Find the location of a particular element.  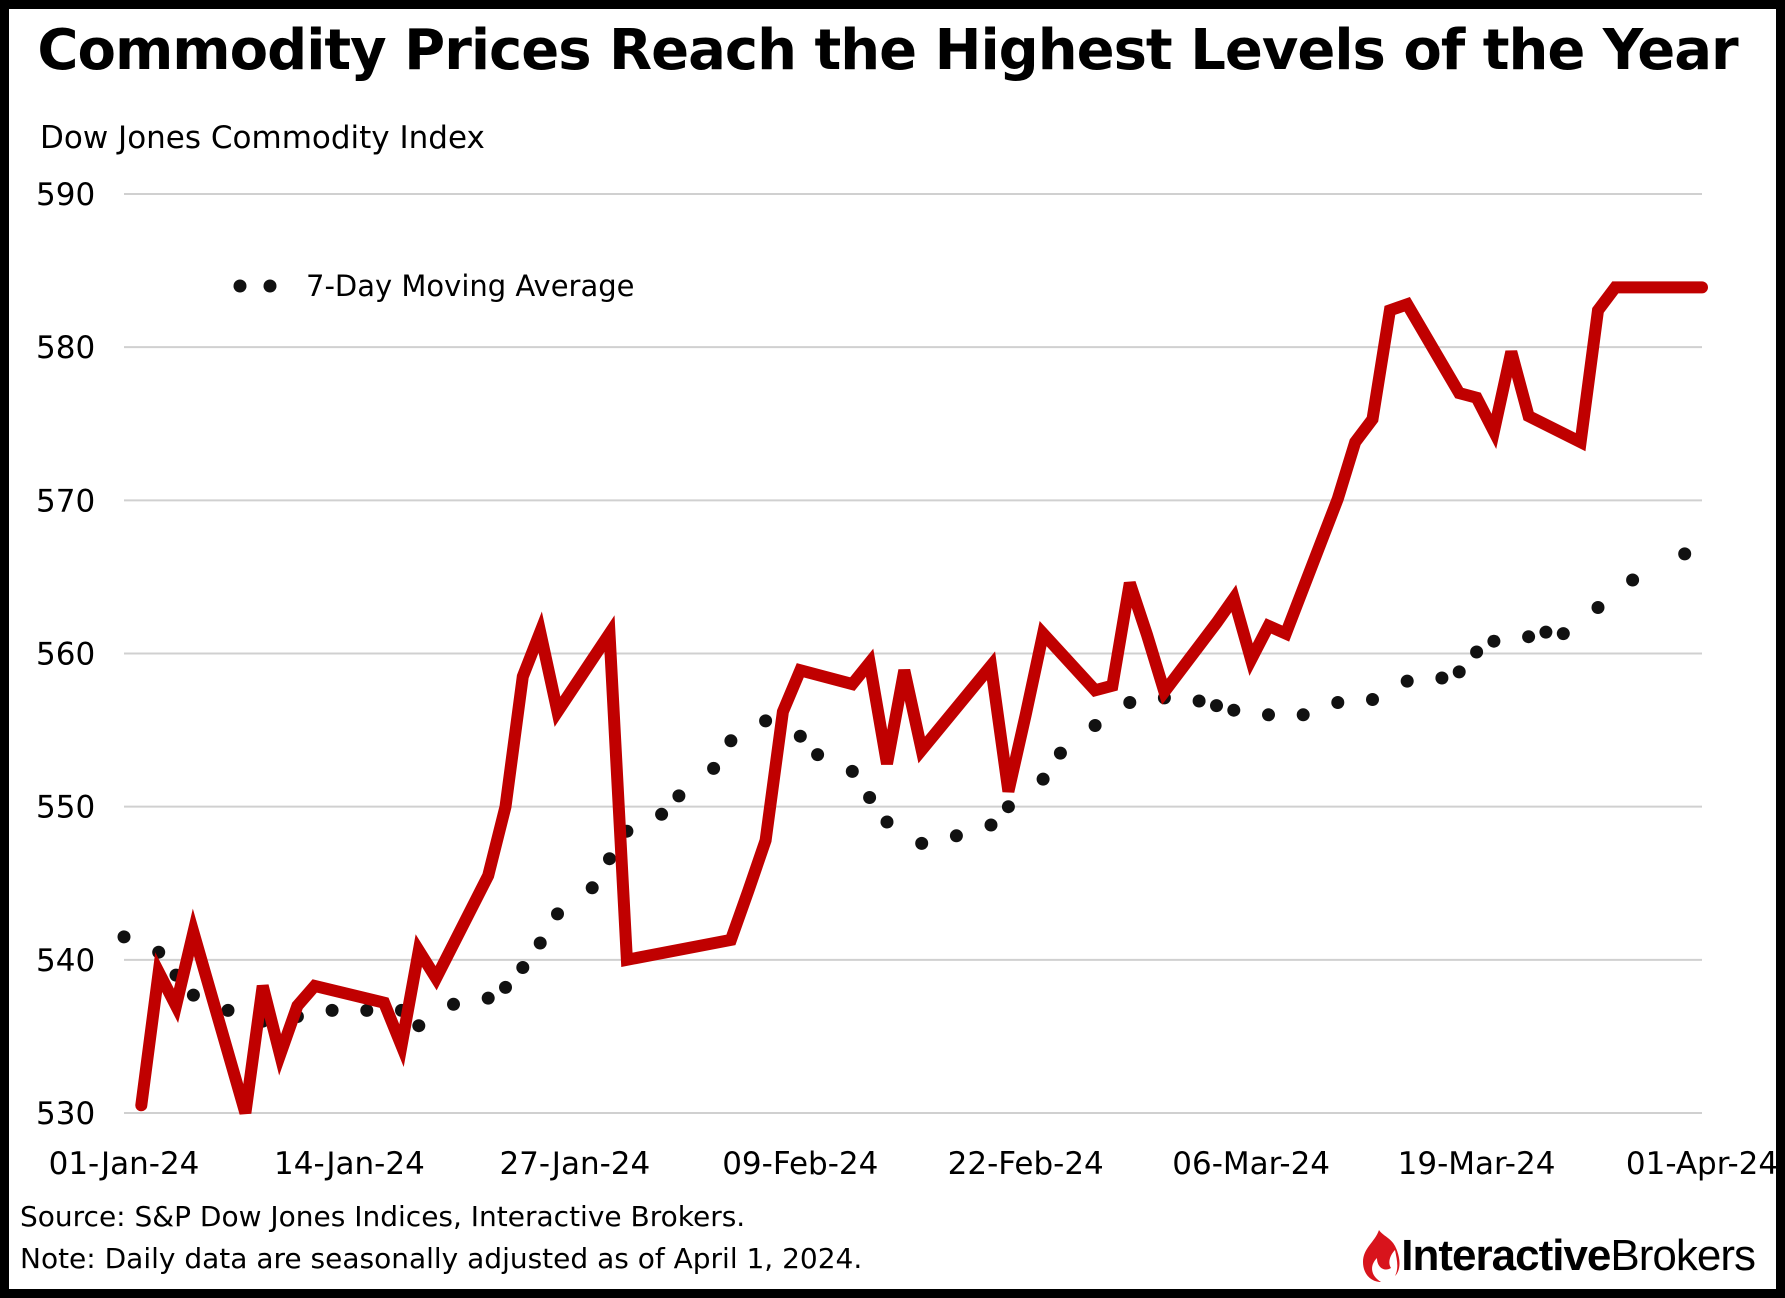

x-tick-label: 22-Feb-24 is located at coordinates (1026, 1164).